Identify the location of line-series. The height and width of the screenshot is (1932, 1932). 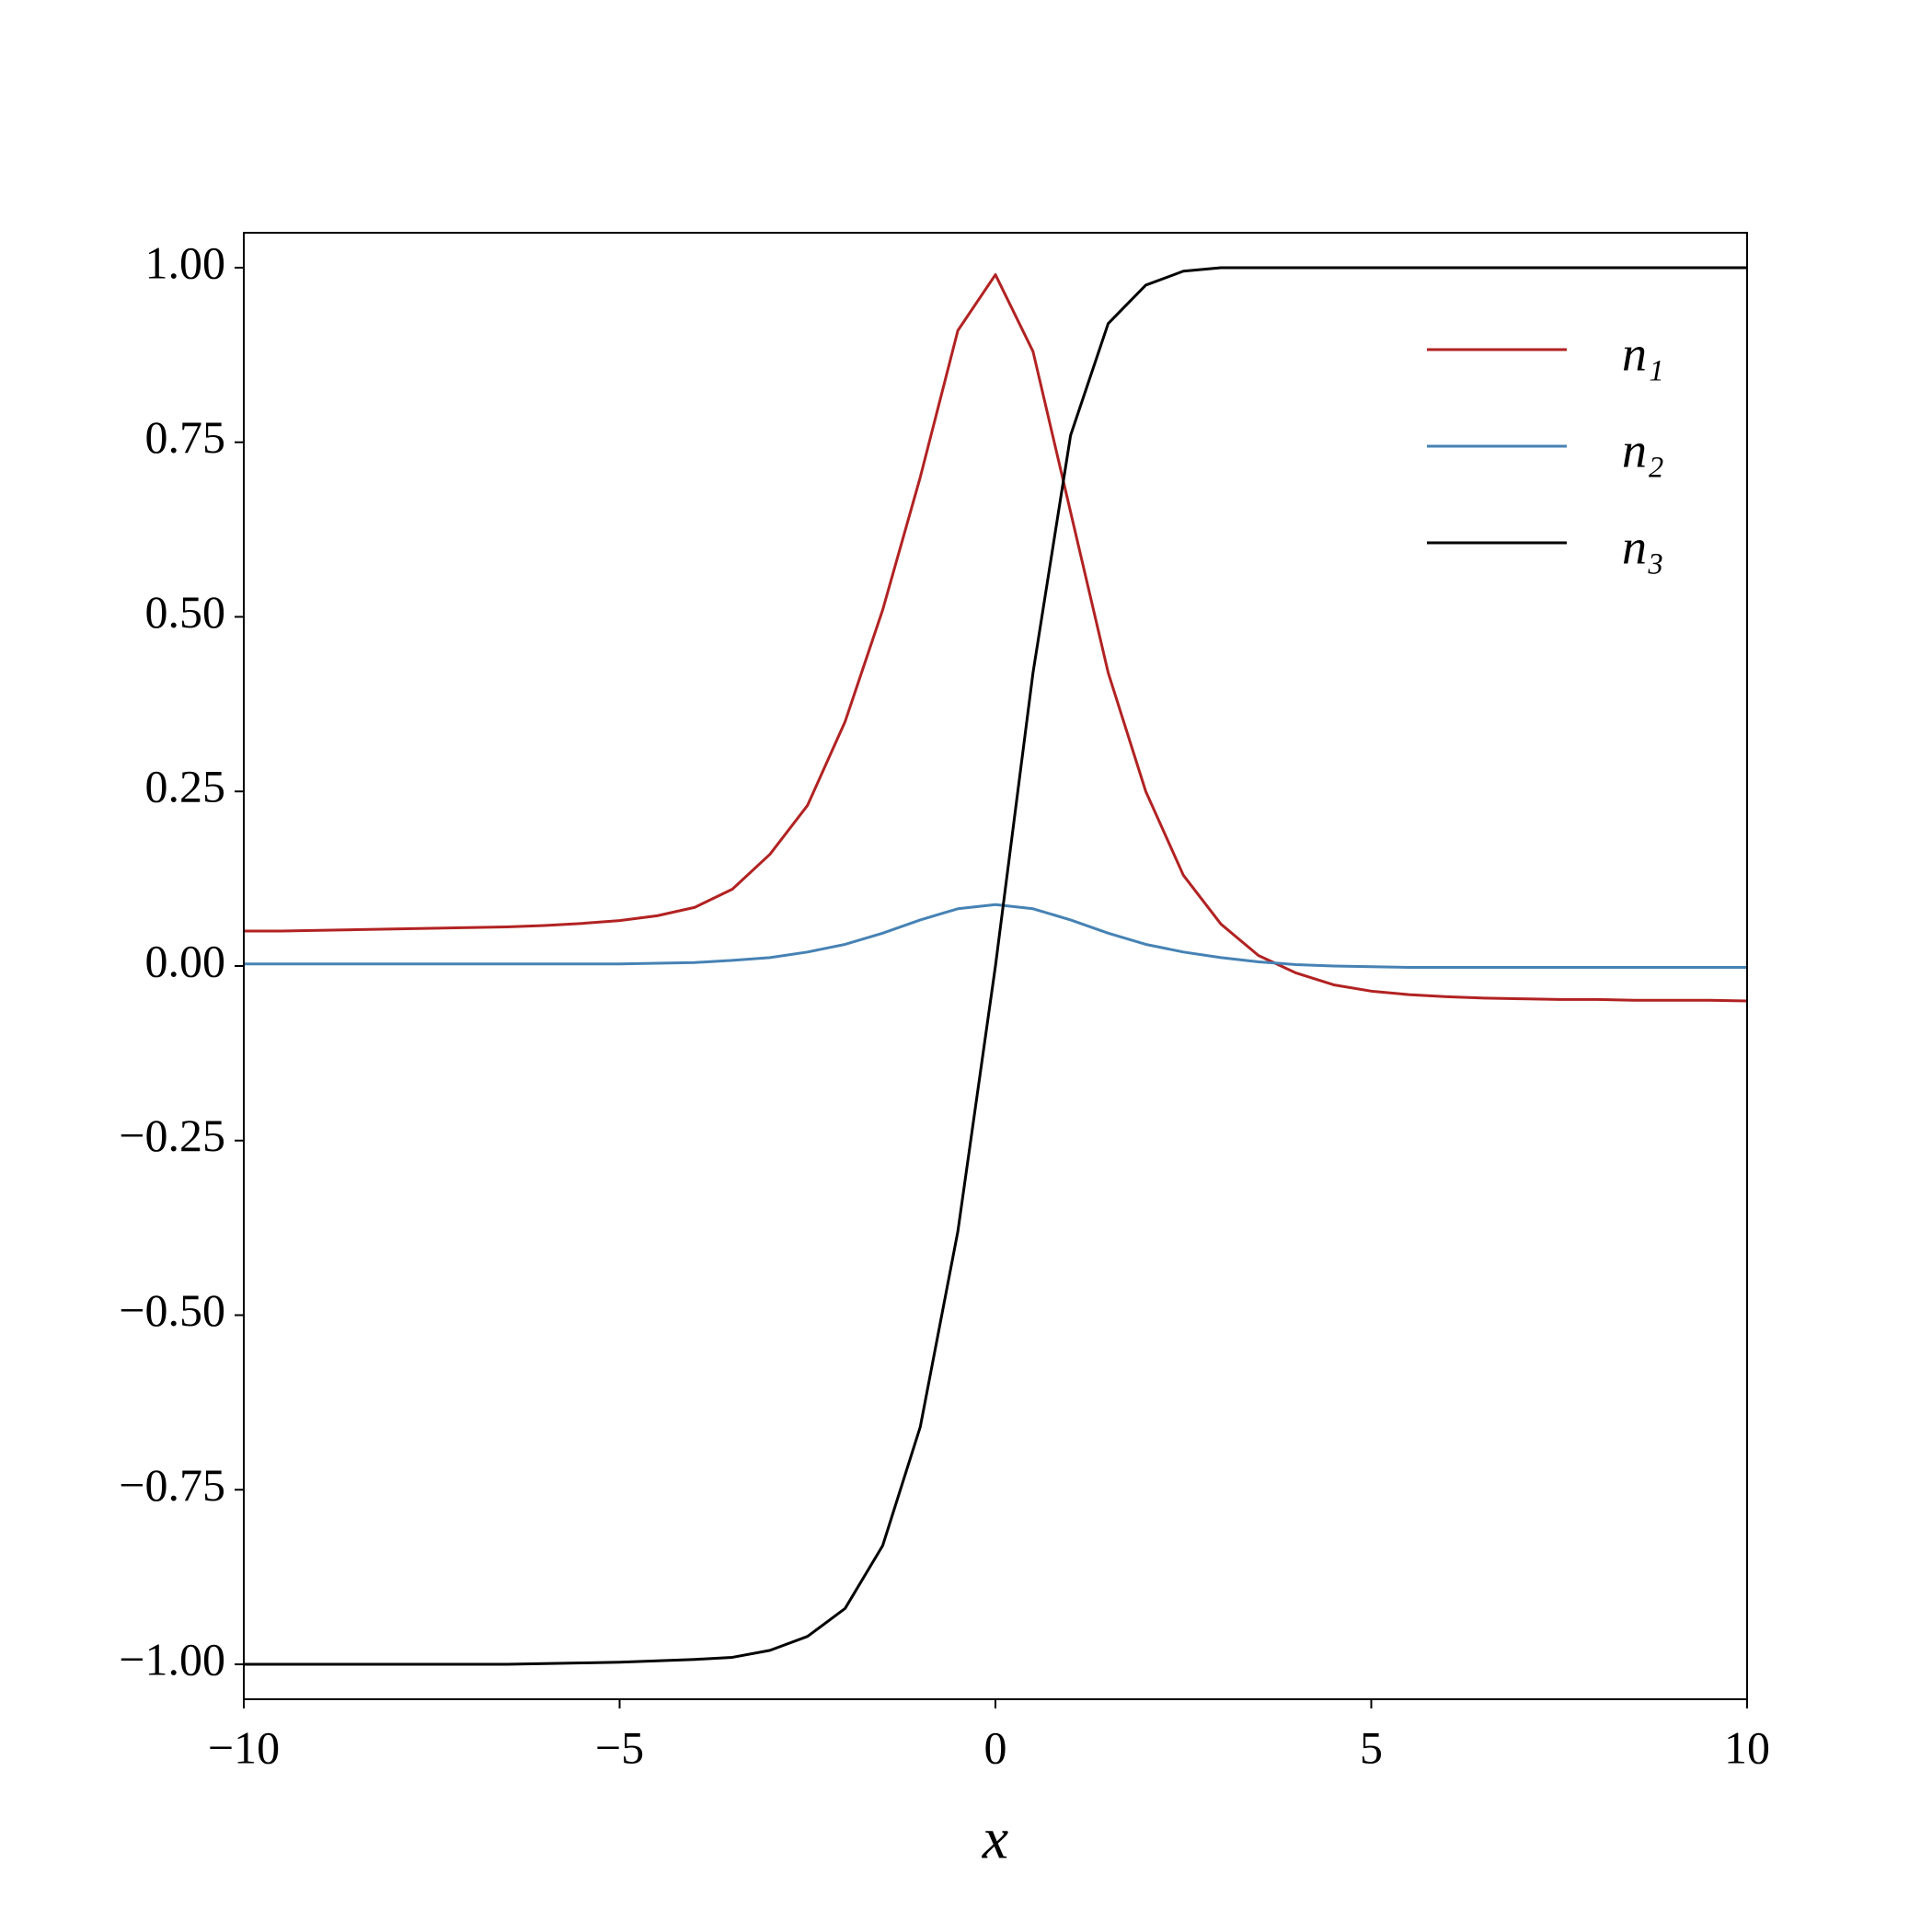
(995, 936).